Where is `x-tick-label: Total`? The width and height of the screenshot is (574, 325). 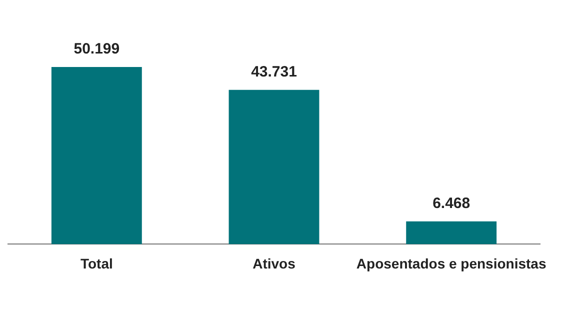
x-tick-label: Total is located at coordinates (96, 263).